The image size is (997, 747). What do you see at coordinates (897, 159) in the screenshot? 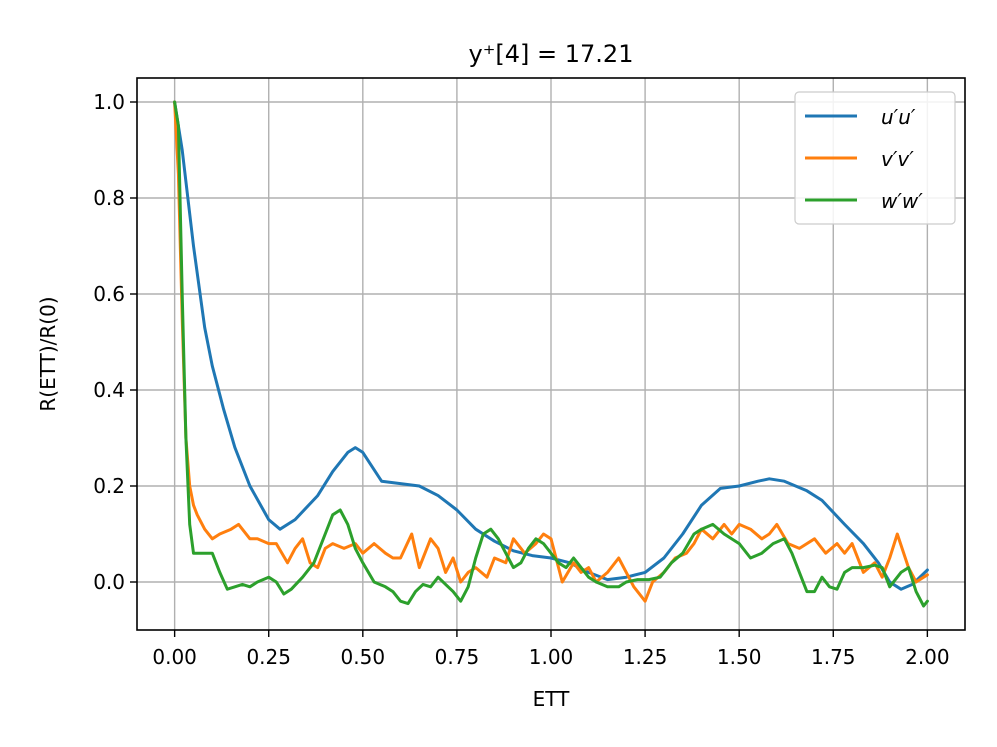
I see `legend-label: v′v′` at bounding box center [897, 159].